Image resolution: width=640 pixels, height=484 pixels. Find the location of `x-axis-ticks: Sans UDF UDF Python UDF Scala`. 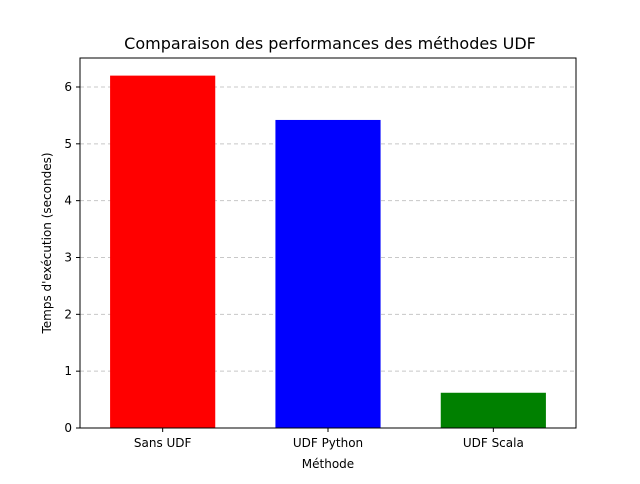

x-axis-ticks: Sans UDF UDF Python UDF Scala is located at coordinates (329, 439).